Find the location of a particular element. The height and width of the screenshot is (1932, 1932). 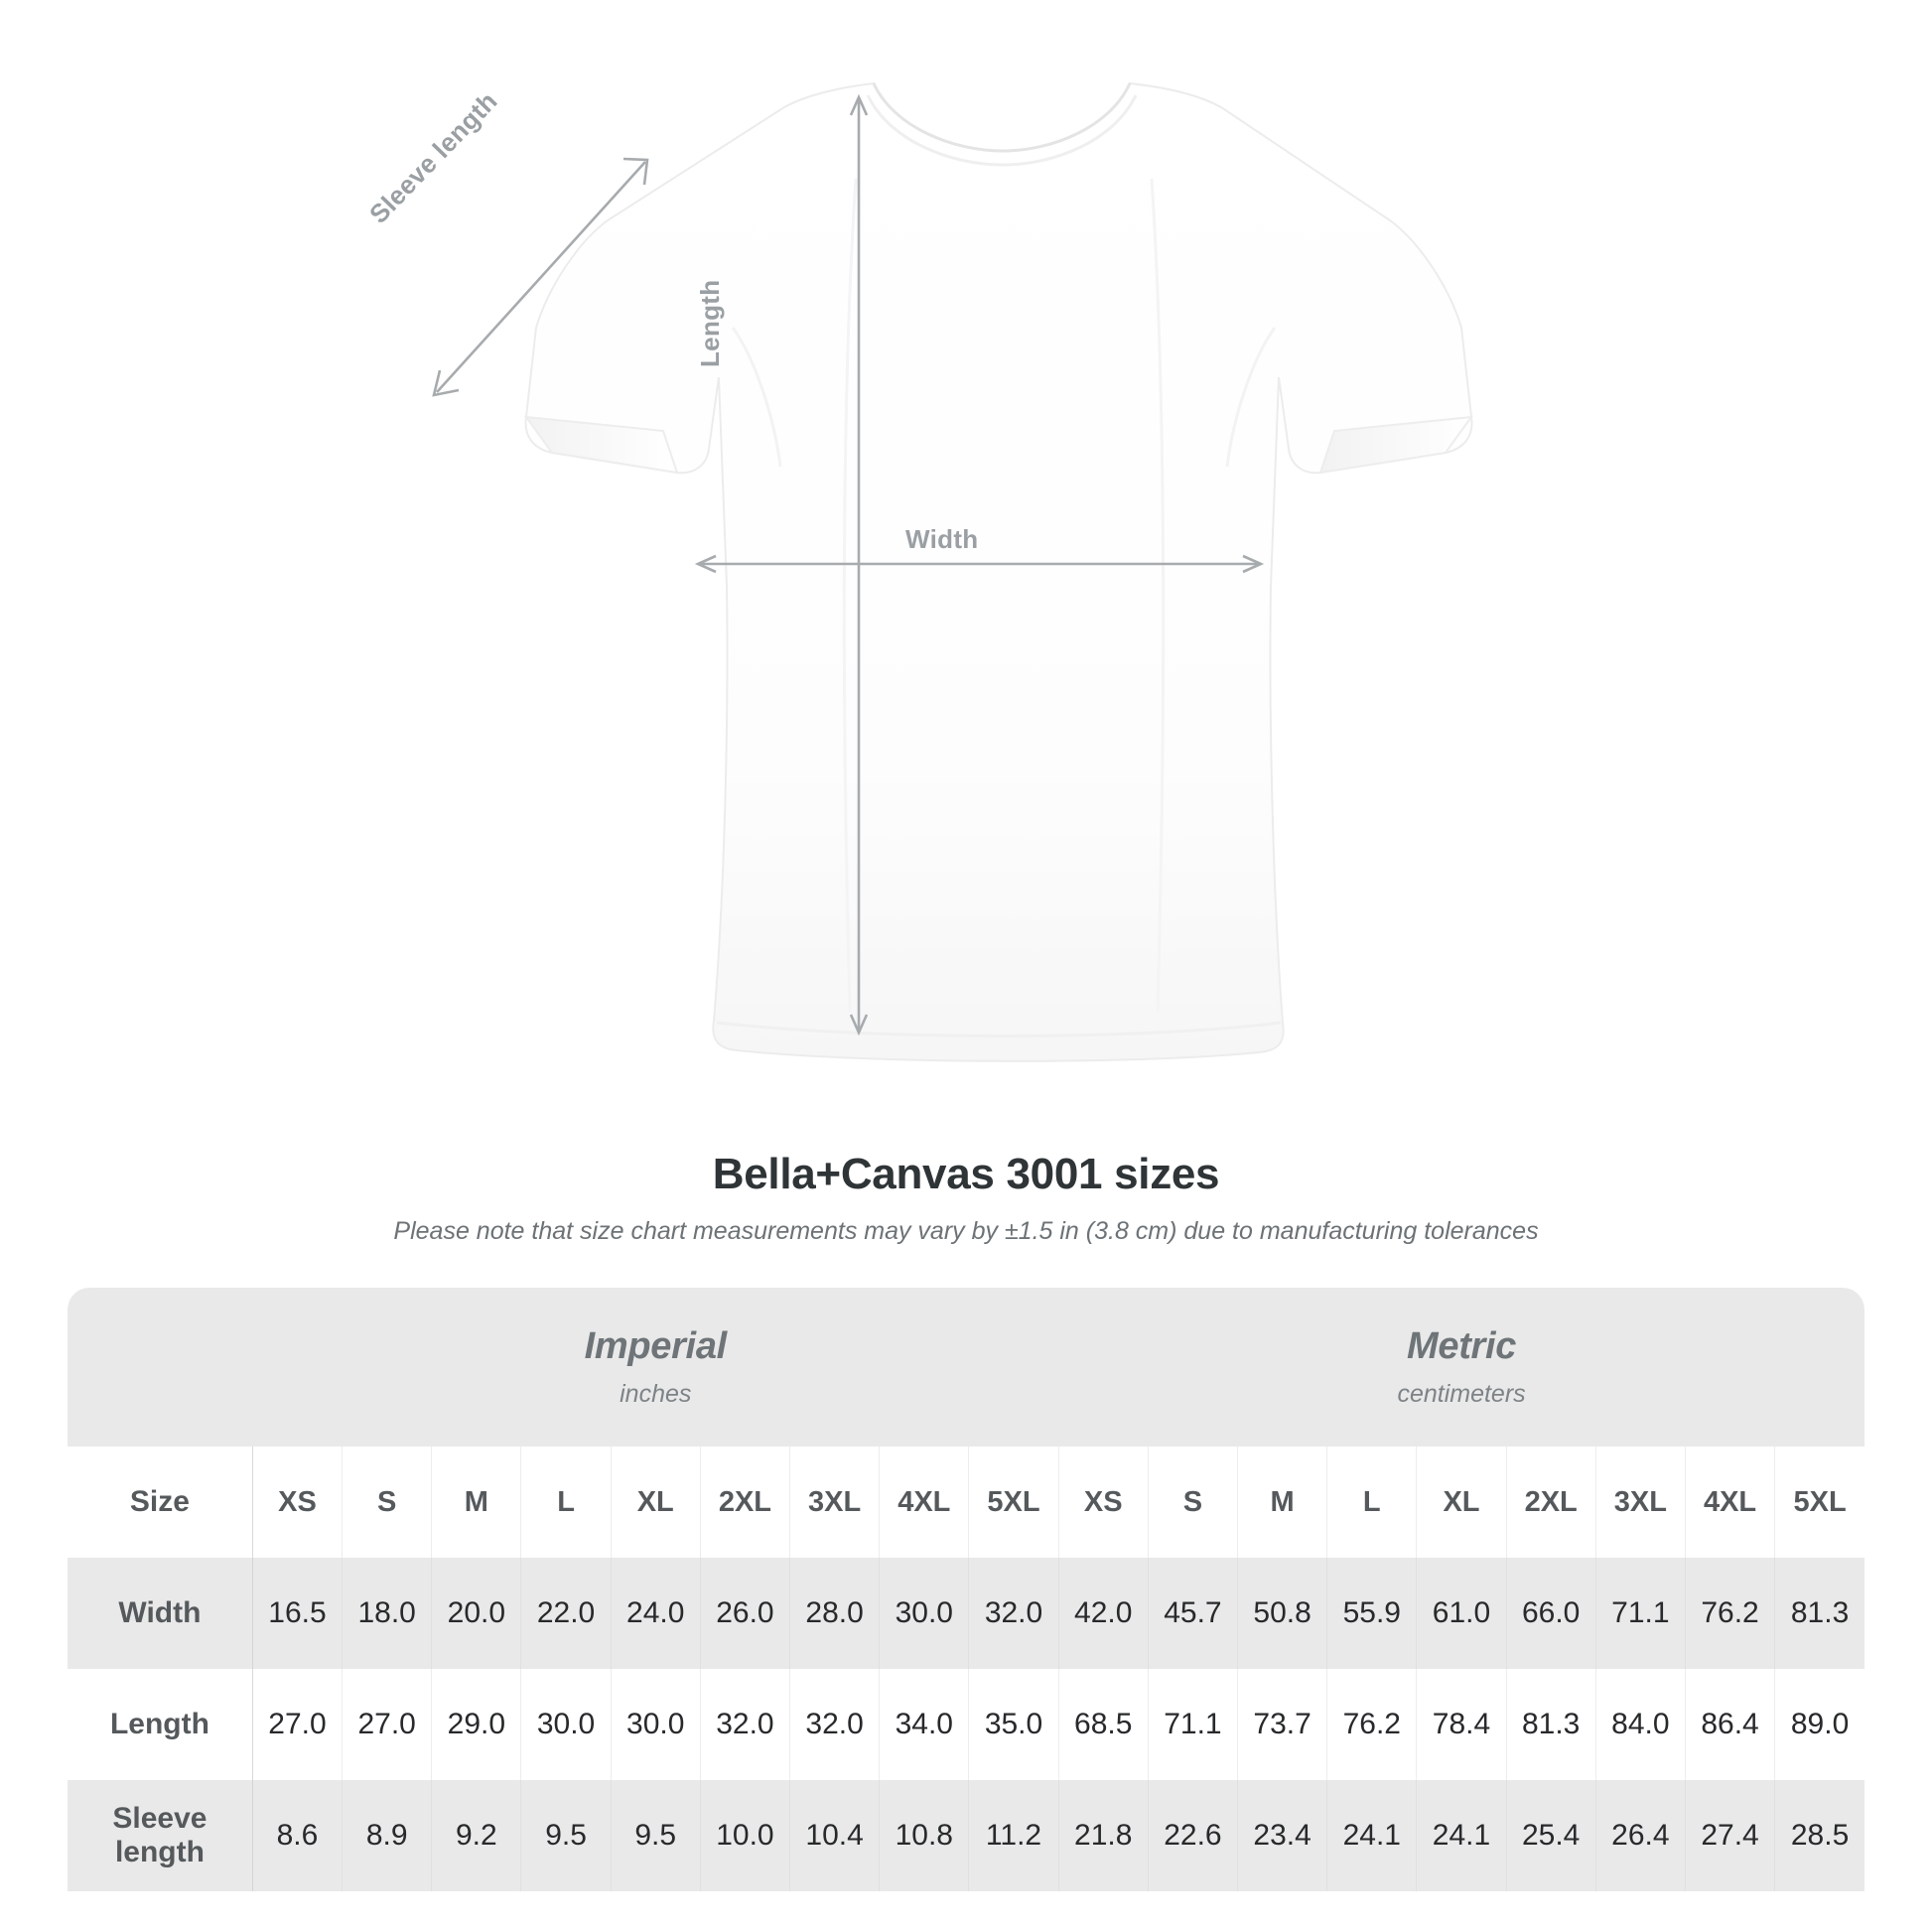

cell-width-s-metric: 45.7 is located at coordinates (1194, 1613).